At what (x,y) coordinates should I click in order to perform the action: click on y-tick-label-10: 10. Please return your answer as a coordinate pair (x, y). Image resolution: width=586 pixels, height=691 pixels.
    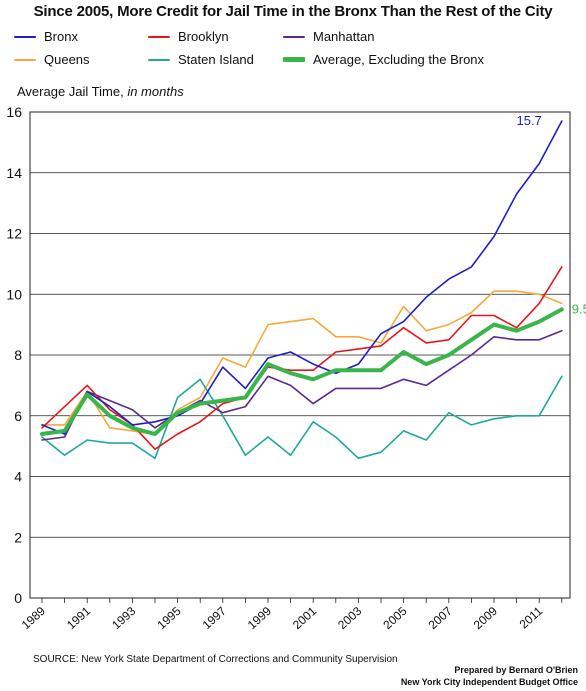
    Looking at the image, I should click on (14, 294).